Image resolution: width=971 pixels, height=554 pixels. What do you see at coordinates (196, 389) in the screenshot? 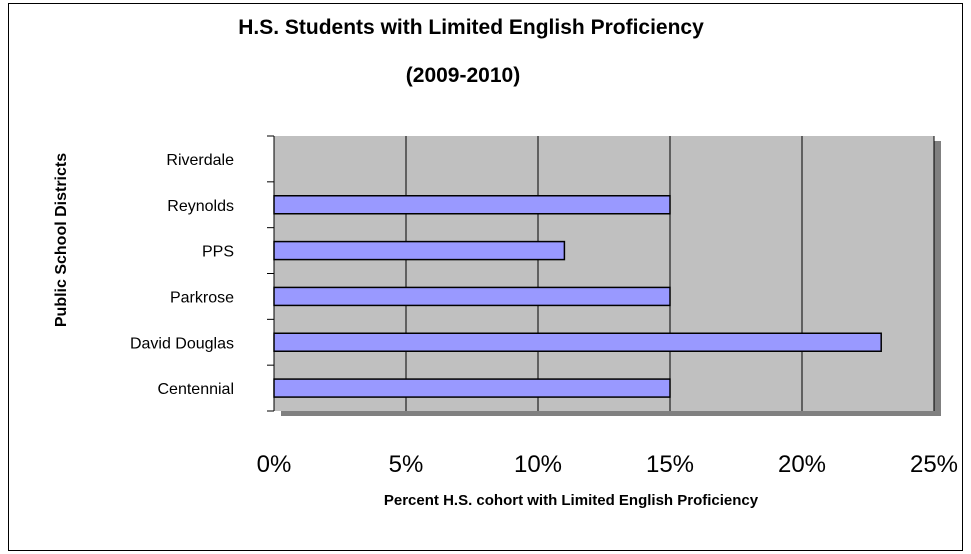
I see `category-label: Centennial` at bounding box center [196, 389].